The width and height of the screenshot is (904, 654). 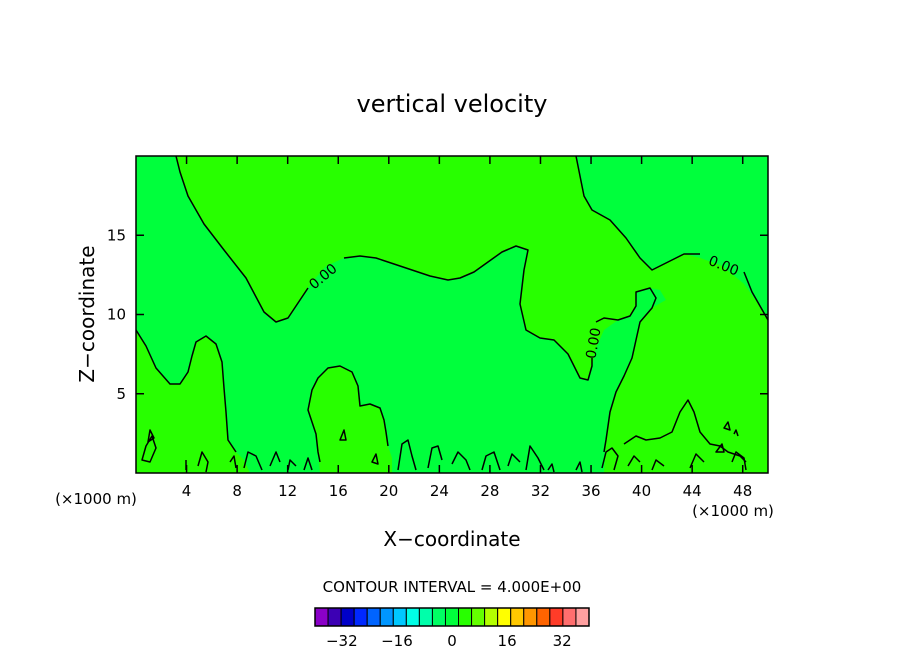 I want to click on x-tick-labels: 4 8 12 16 20 24 28 32 36 40 44 48, so click(x=467, y=491).